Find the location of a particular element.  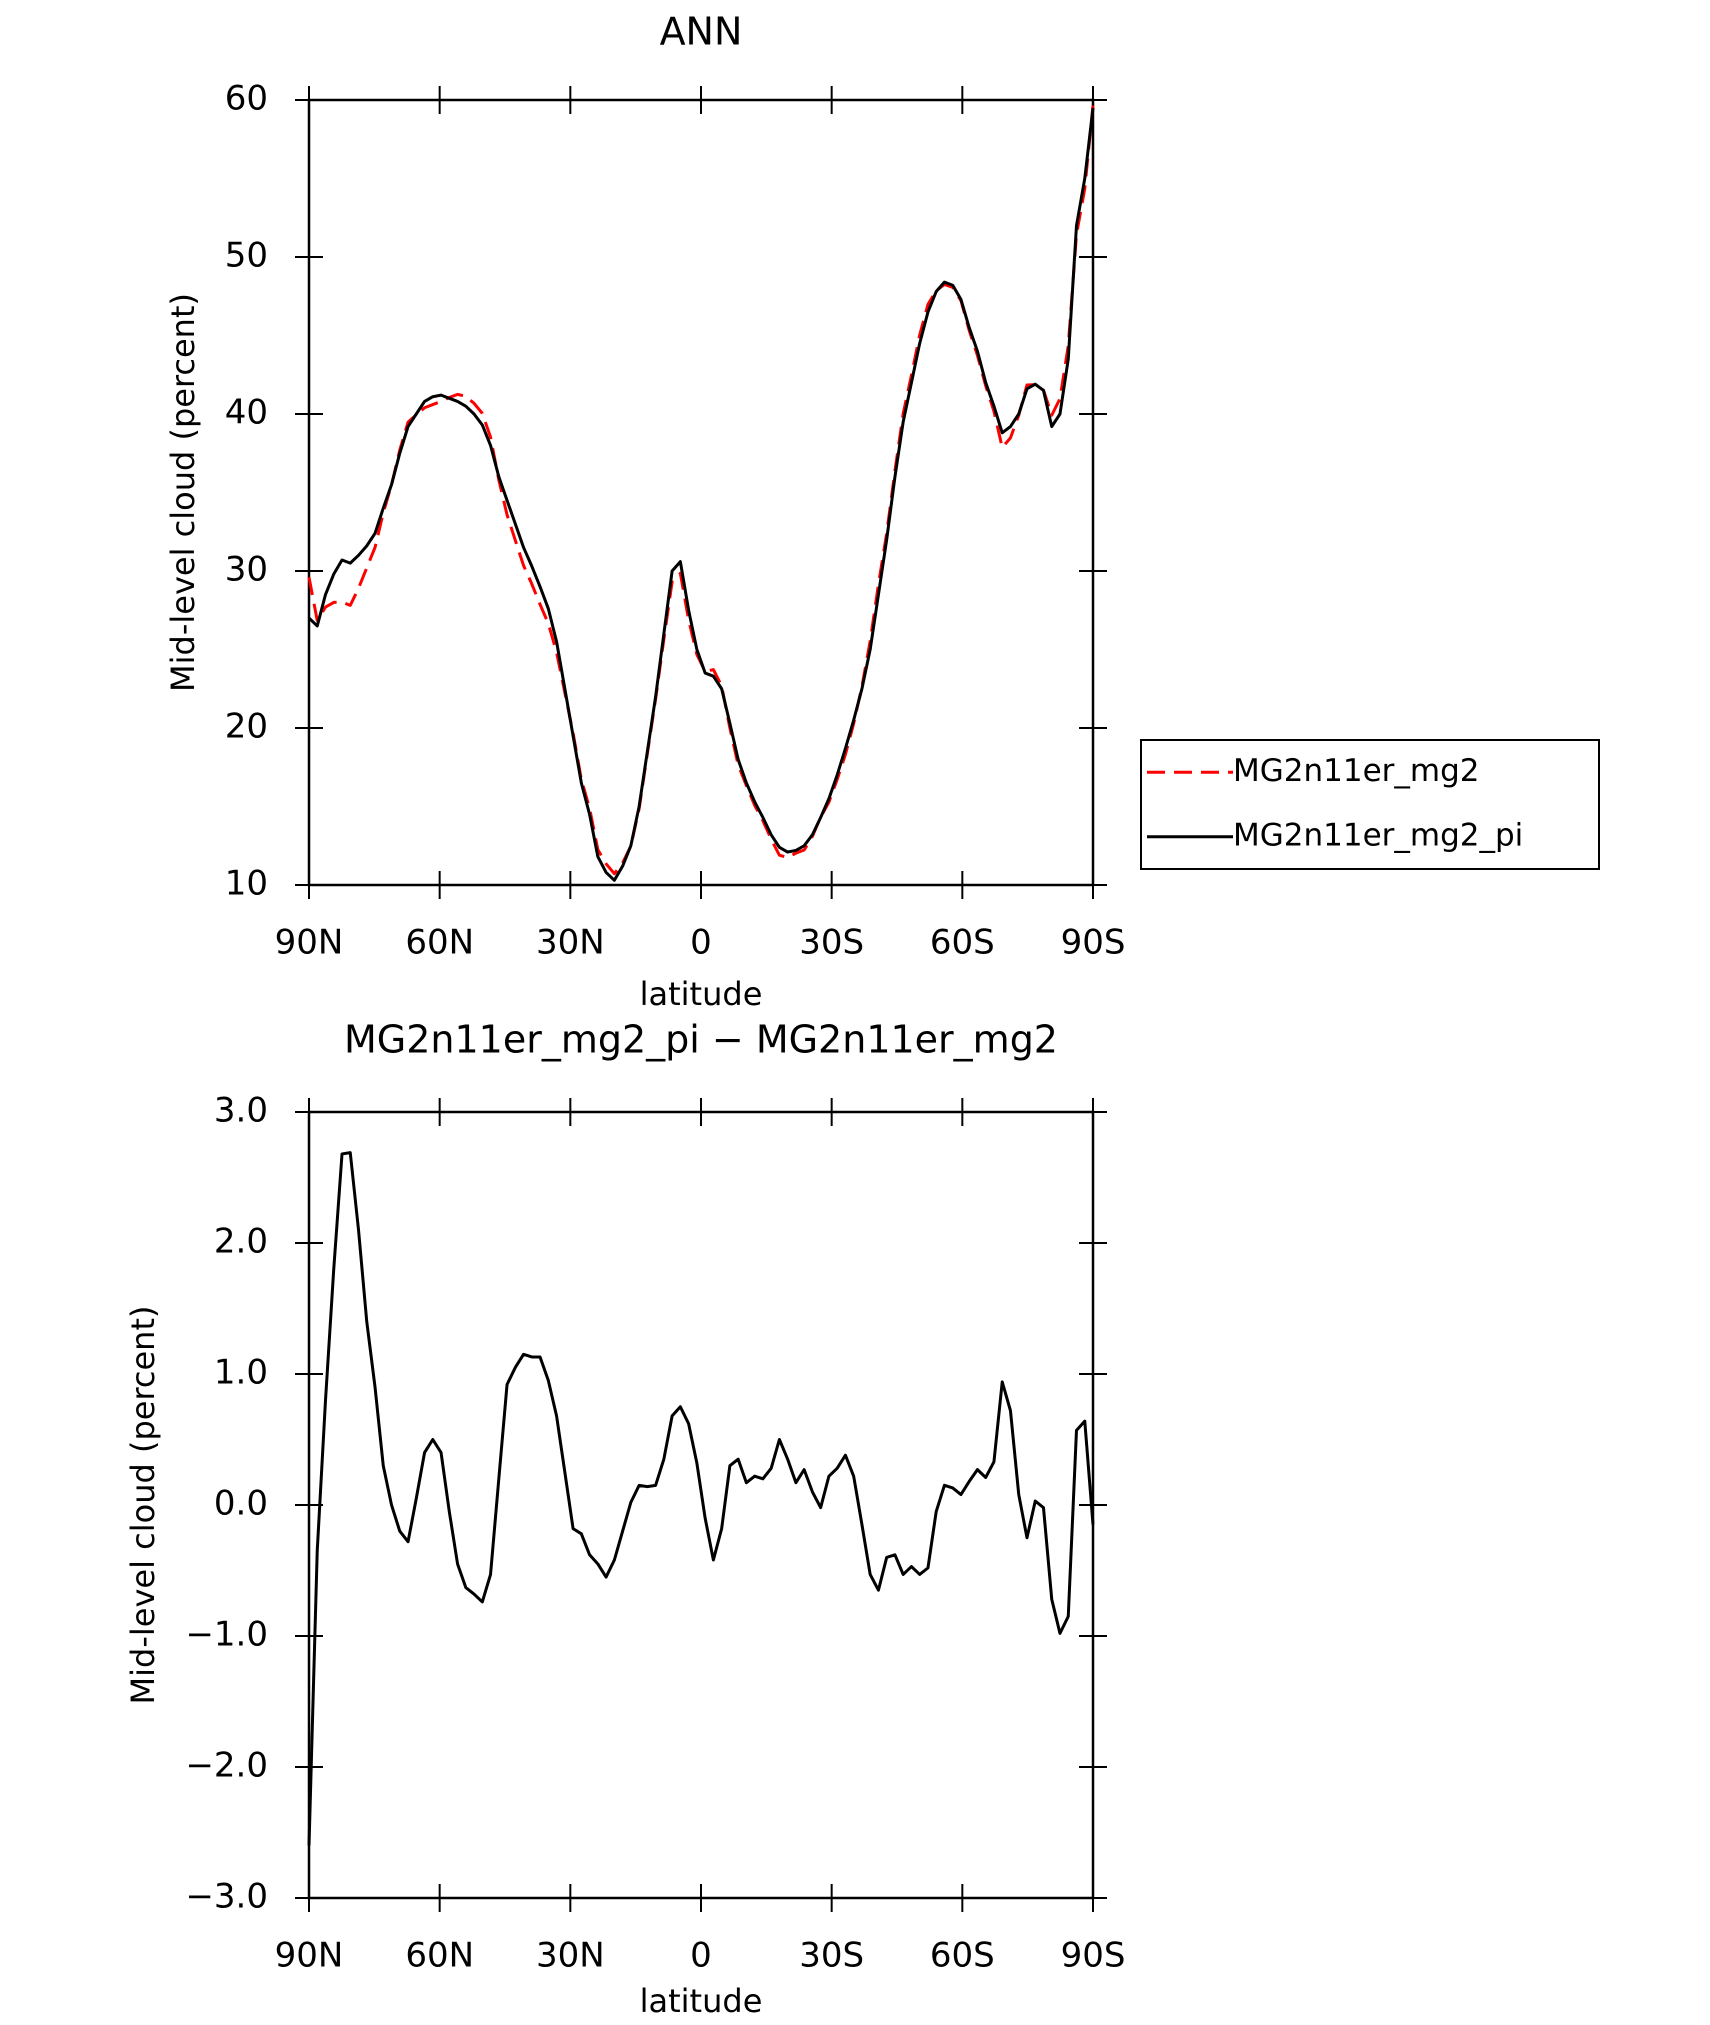

y-tick-label: 2.0 is located at coordinates (241, 1242).